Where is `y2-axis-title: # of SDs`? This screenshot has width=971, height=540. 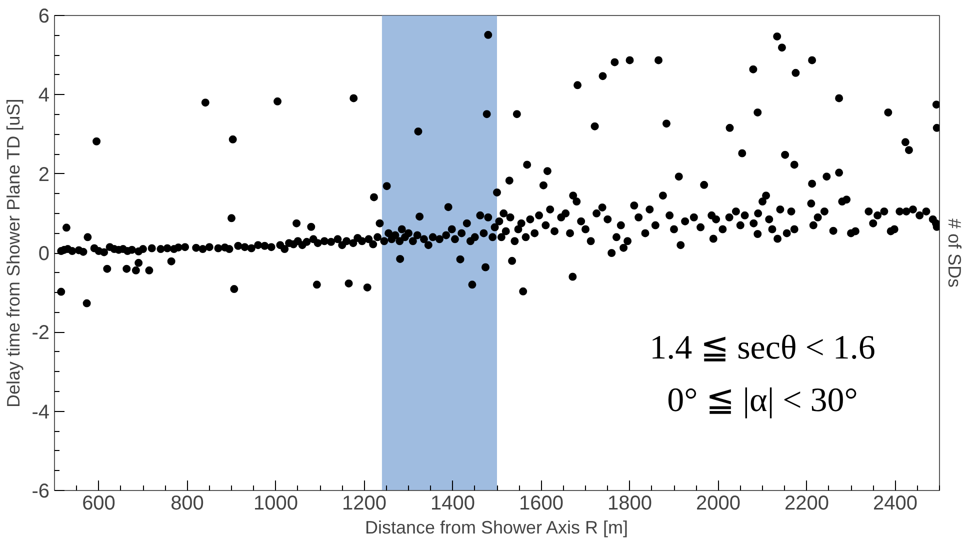
y2-axis-title: # of SDs is located at coordinates (954, 253).